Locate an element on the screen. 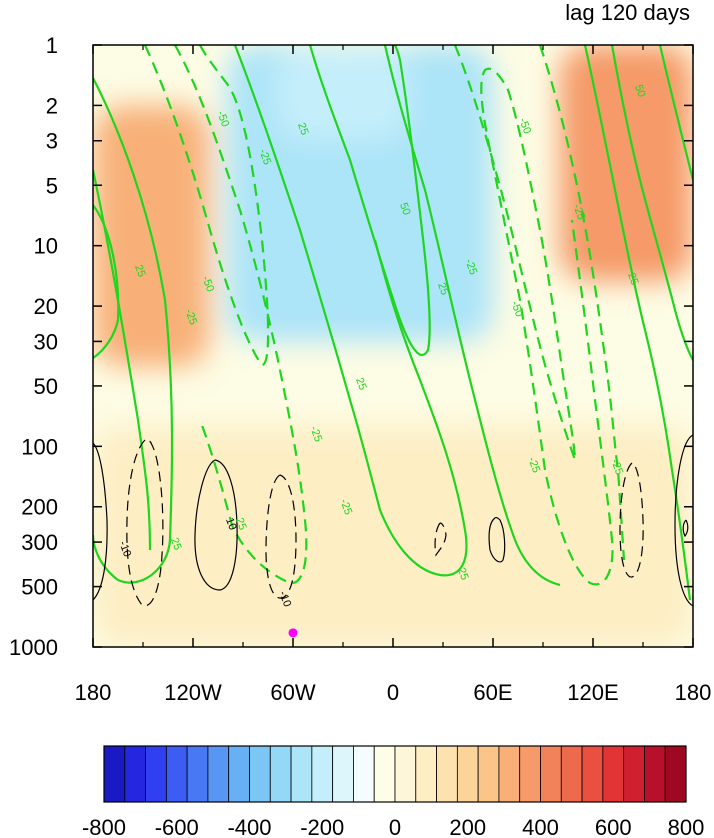 The image size is (714, 838). y-tick-label: 300 is located at coordinates (39, 542).